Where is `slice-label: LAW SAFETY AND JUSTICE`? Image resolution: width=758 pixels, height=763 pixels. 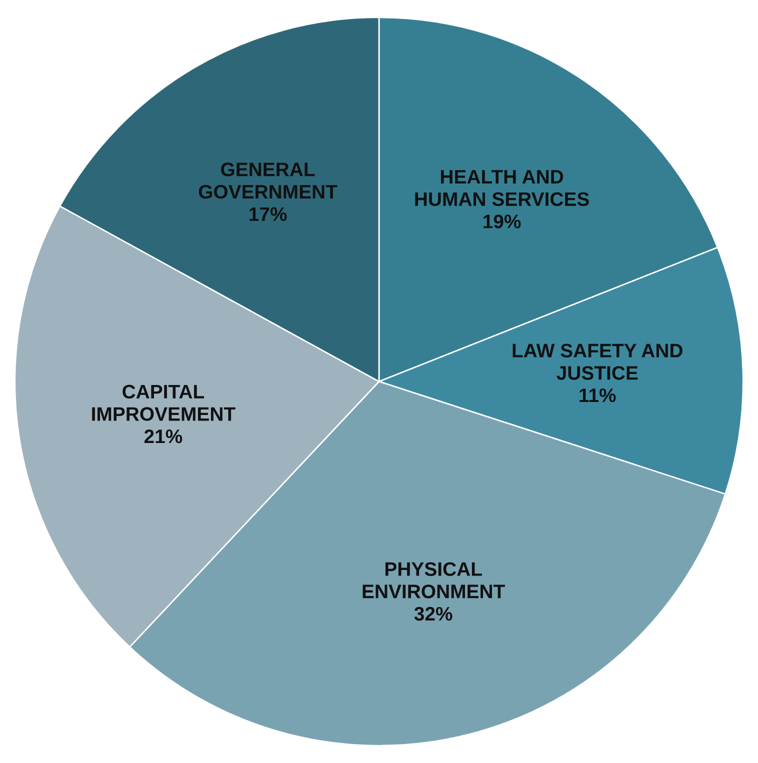 slice-label: LAW SAFETY AND JUSTICE is located at coordinates (597, 362).